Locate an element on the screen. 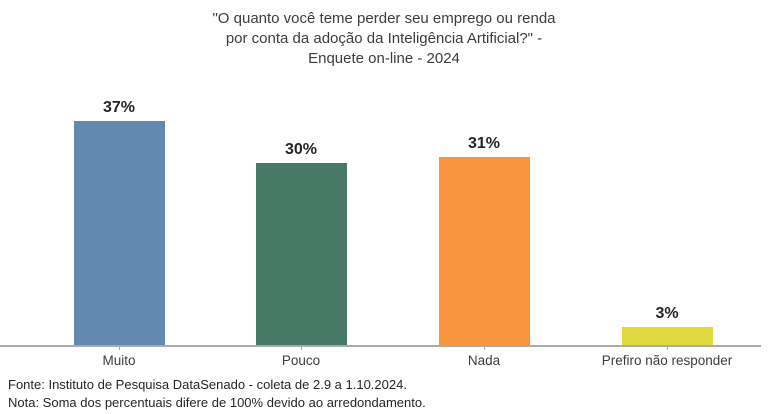 The width and height of the screenshot is (768, 414). bar-column: 37% is located at coordinates (119, 222).